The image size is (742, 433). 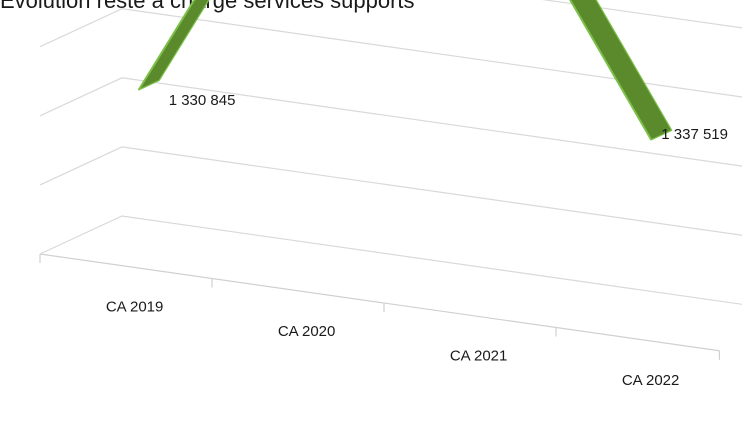 I want to click on category-label: CA 2022, so click(x=651, y=380).